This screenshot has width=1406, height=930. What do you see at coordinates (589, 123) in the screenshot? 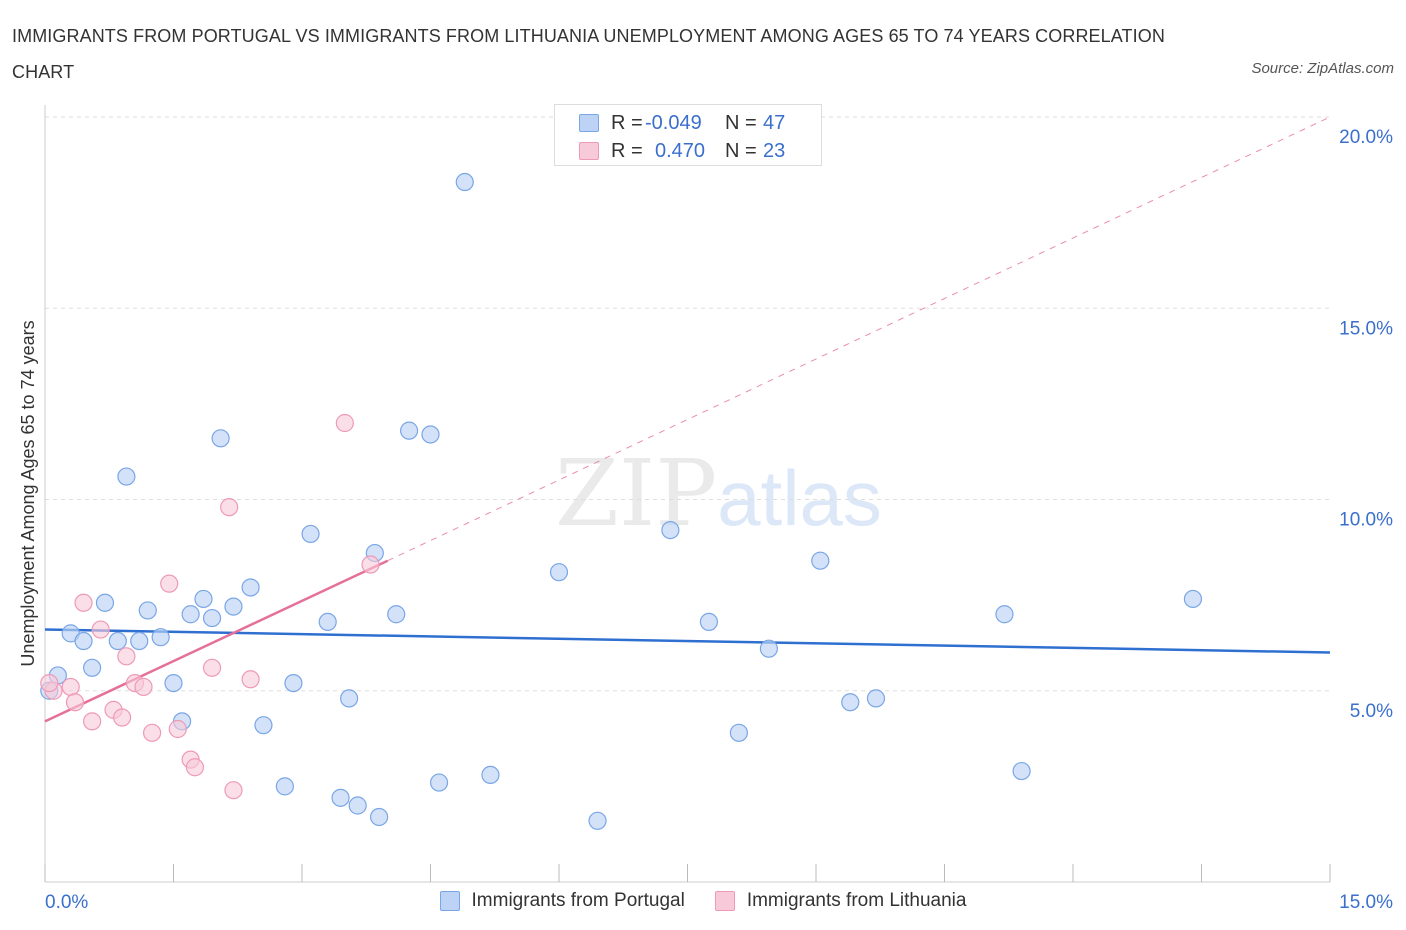
I see `legend-swatch-portugal` at bounding box center [589, 123].